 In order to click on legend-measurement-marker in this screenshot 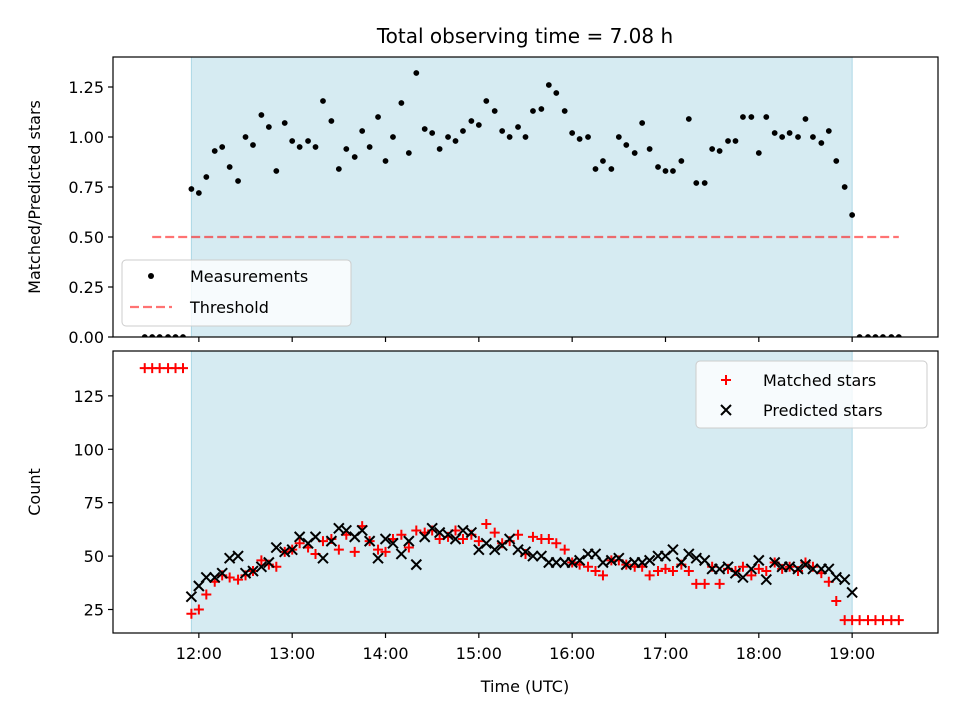, I will do `click(151, 276)`.